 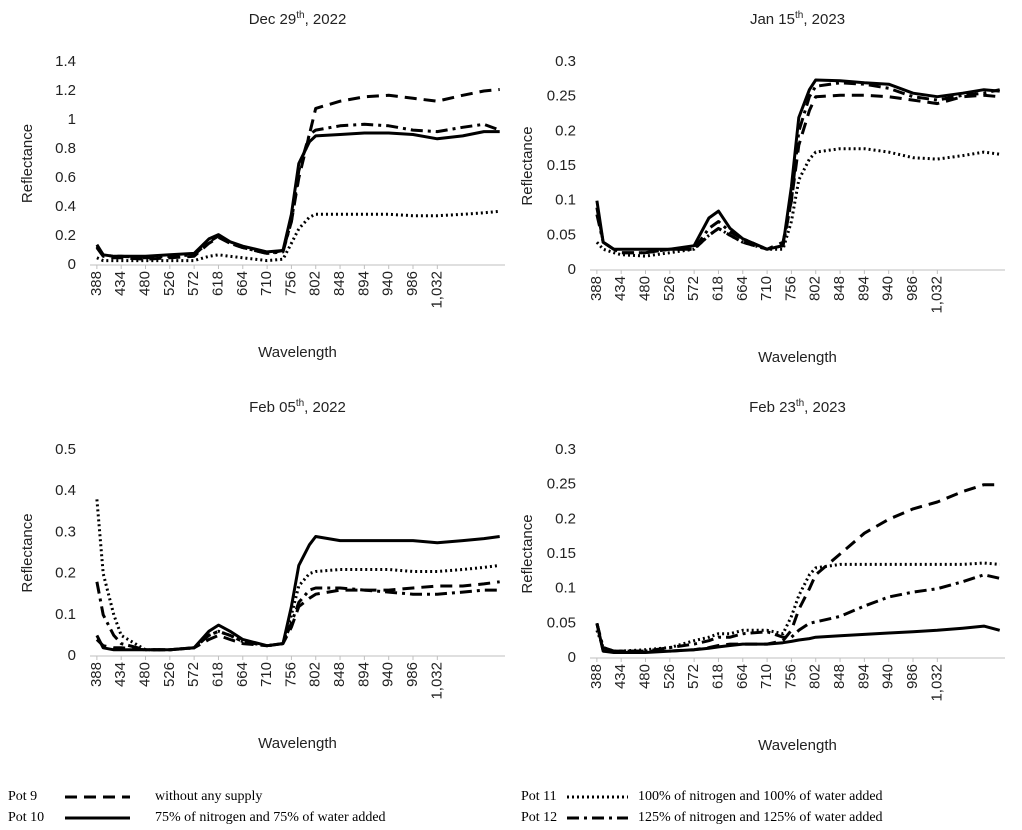 What do you see at coordinates (22, 796) in the screenshot?
I see `legend-name: Pot 9` at bounding box center [22, 796].